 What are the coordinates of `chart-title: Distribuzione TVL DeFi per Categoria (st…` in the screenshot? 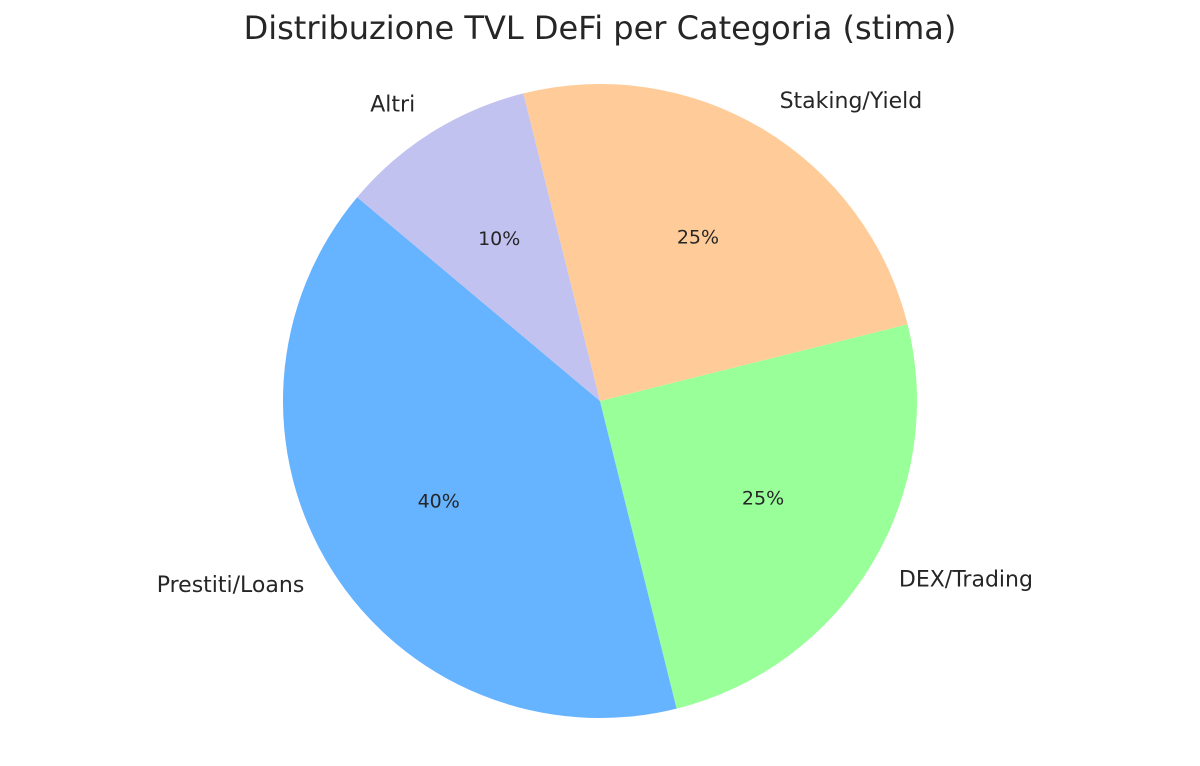 It's located at (600, 28).